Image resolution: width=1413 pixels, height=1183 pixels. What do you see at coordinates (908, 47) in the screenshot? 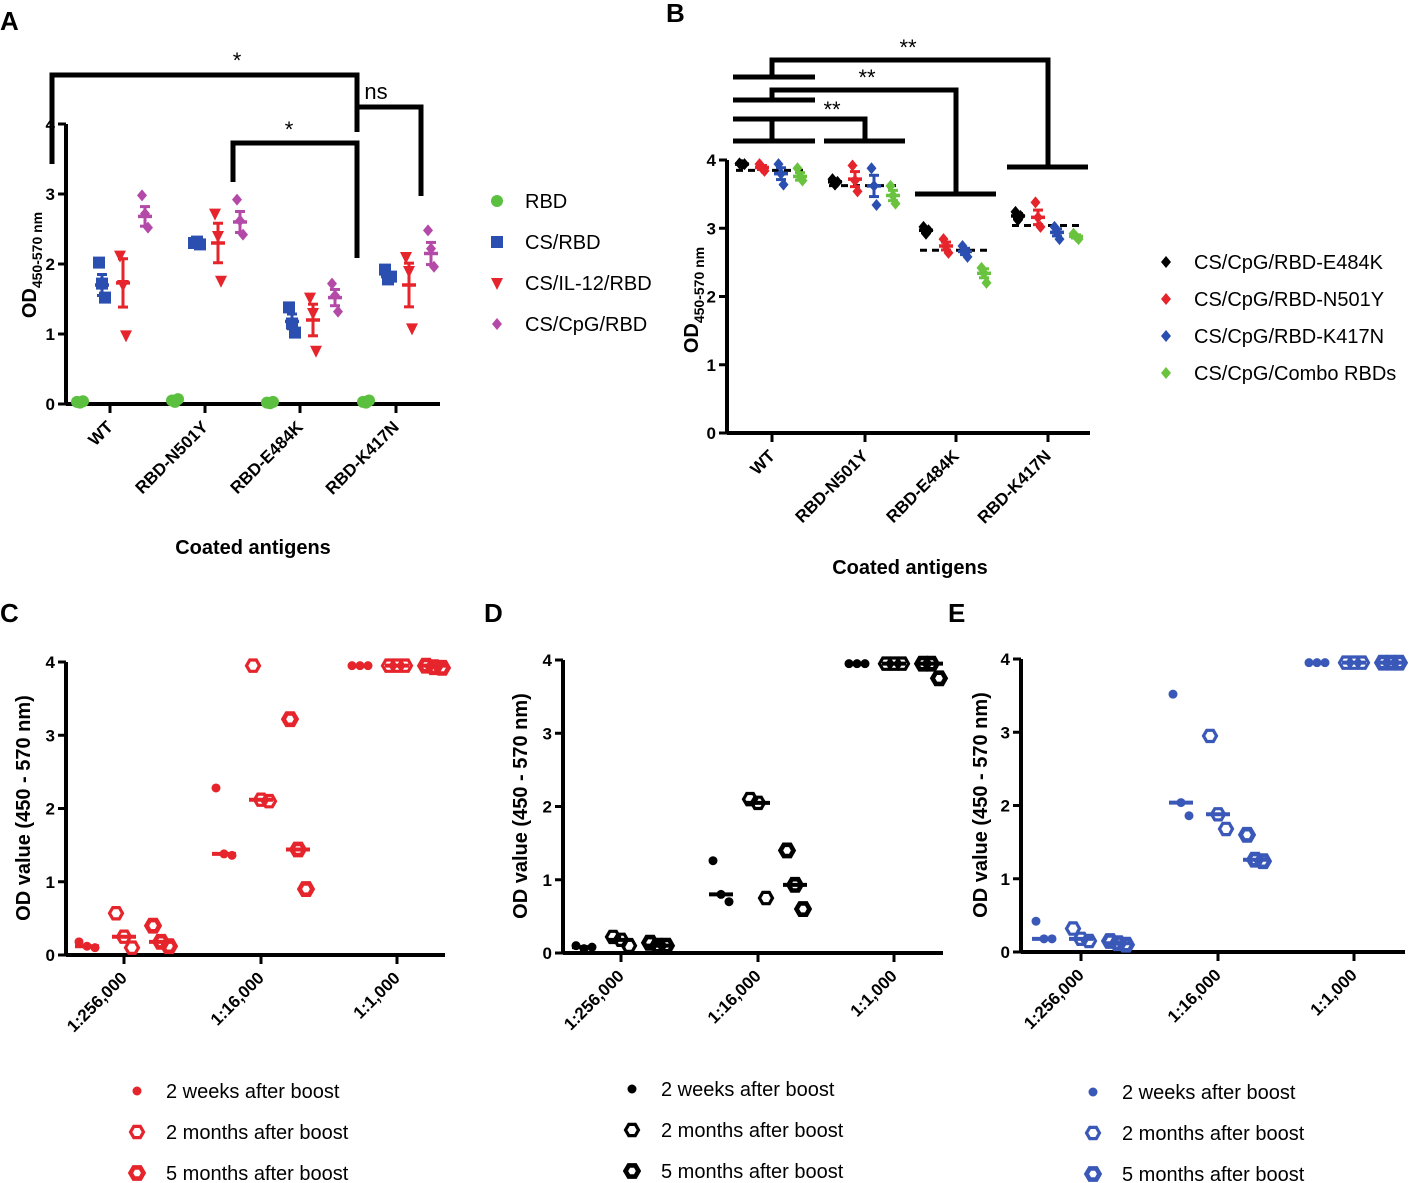
I see `significance-label: **` at bounding box center [908, 47].